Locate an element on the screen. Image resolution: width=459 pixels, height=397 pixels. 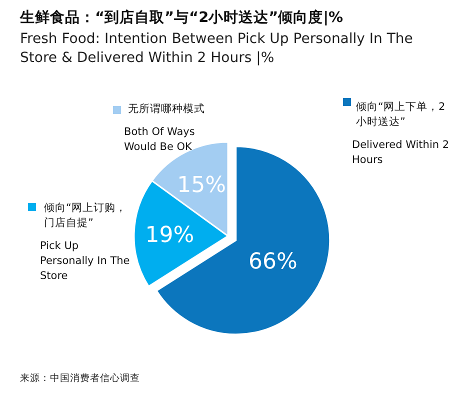
data-label: 15% is located at coordinates (201, 185).